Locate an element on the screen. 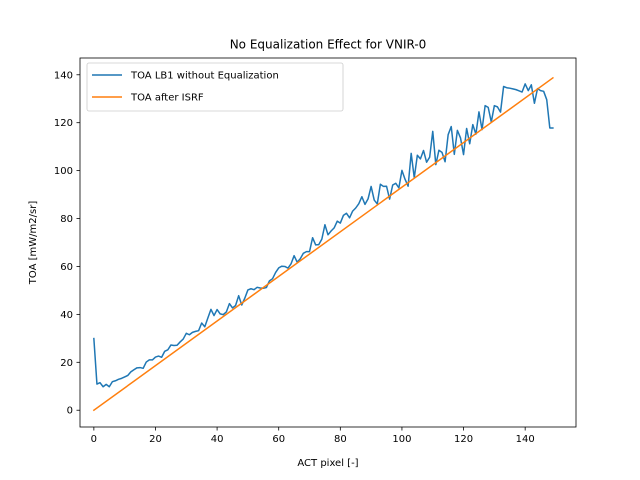 This screenshot has width=640, height=480. y-tick-label: 80 is located at coordinates (66, 219).